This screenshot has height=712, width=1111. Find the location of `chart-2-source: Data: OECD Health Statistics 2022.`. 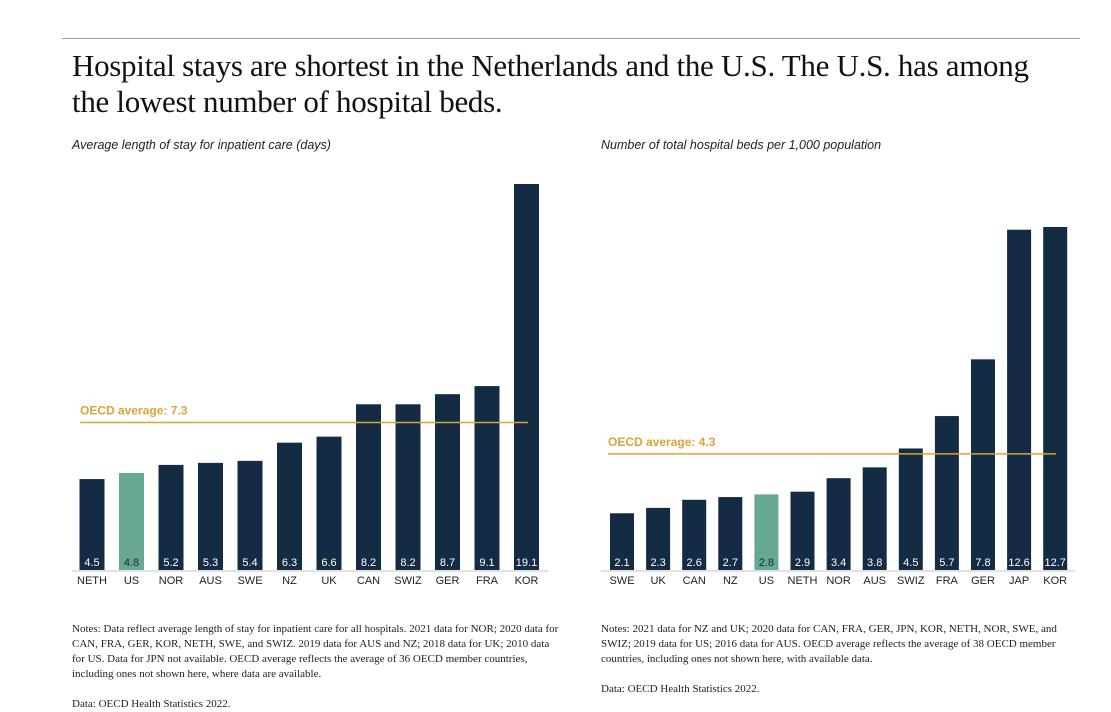

chart-2-source: Data: OECD Health Statistics 2022. is located at coordinates (680, 689).